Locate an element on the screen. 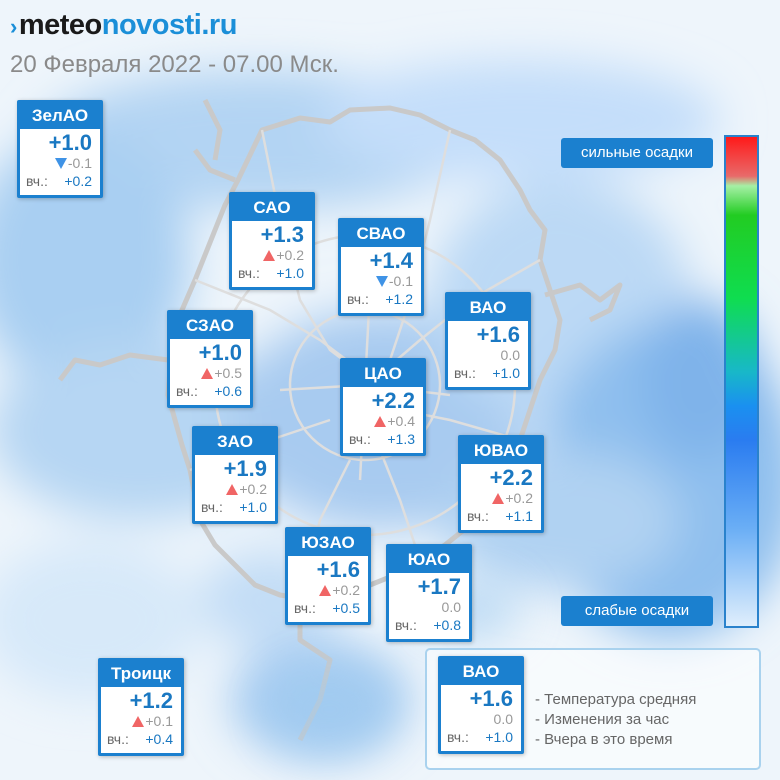 This screenshot has height=780, width=780. precip-color-scale is located at coordinates (741, 381).